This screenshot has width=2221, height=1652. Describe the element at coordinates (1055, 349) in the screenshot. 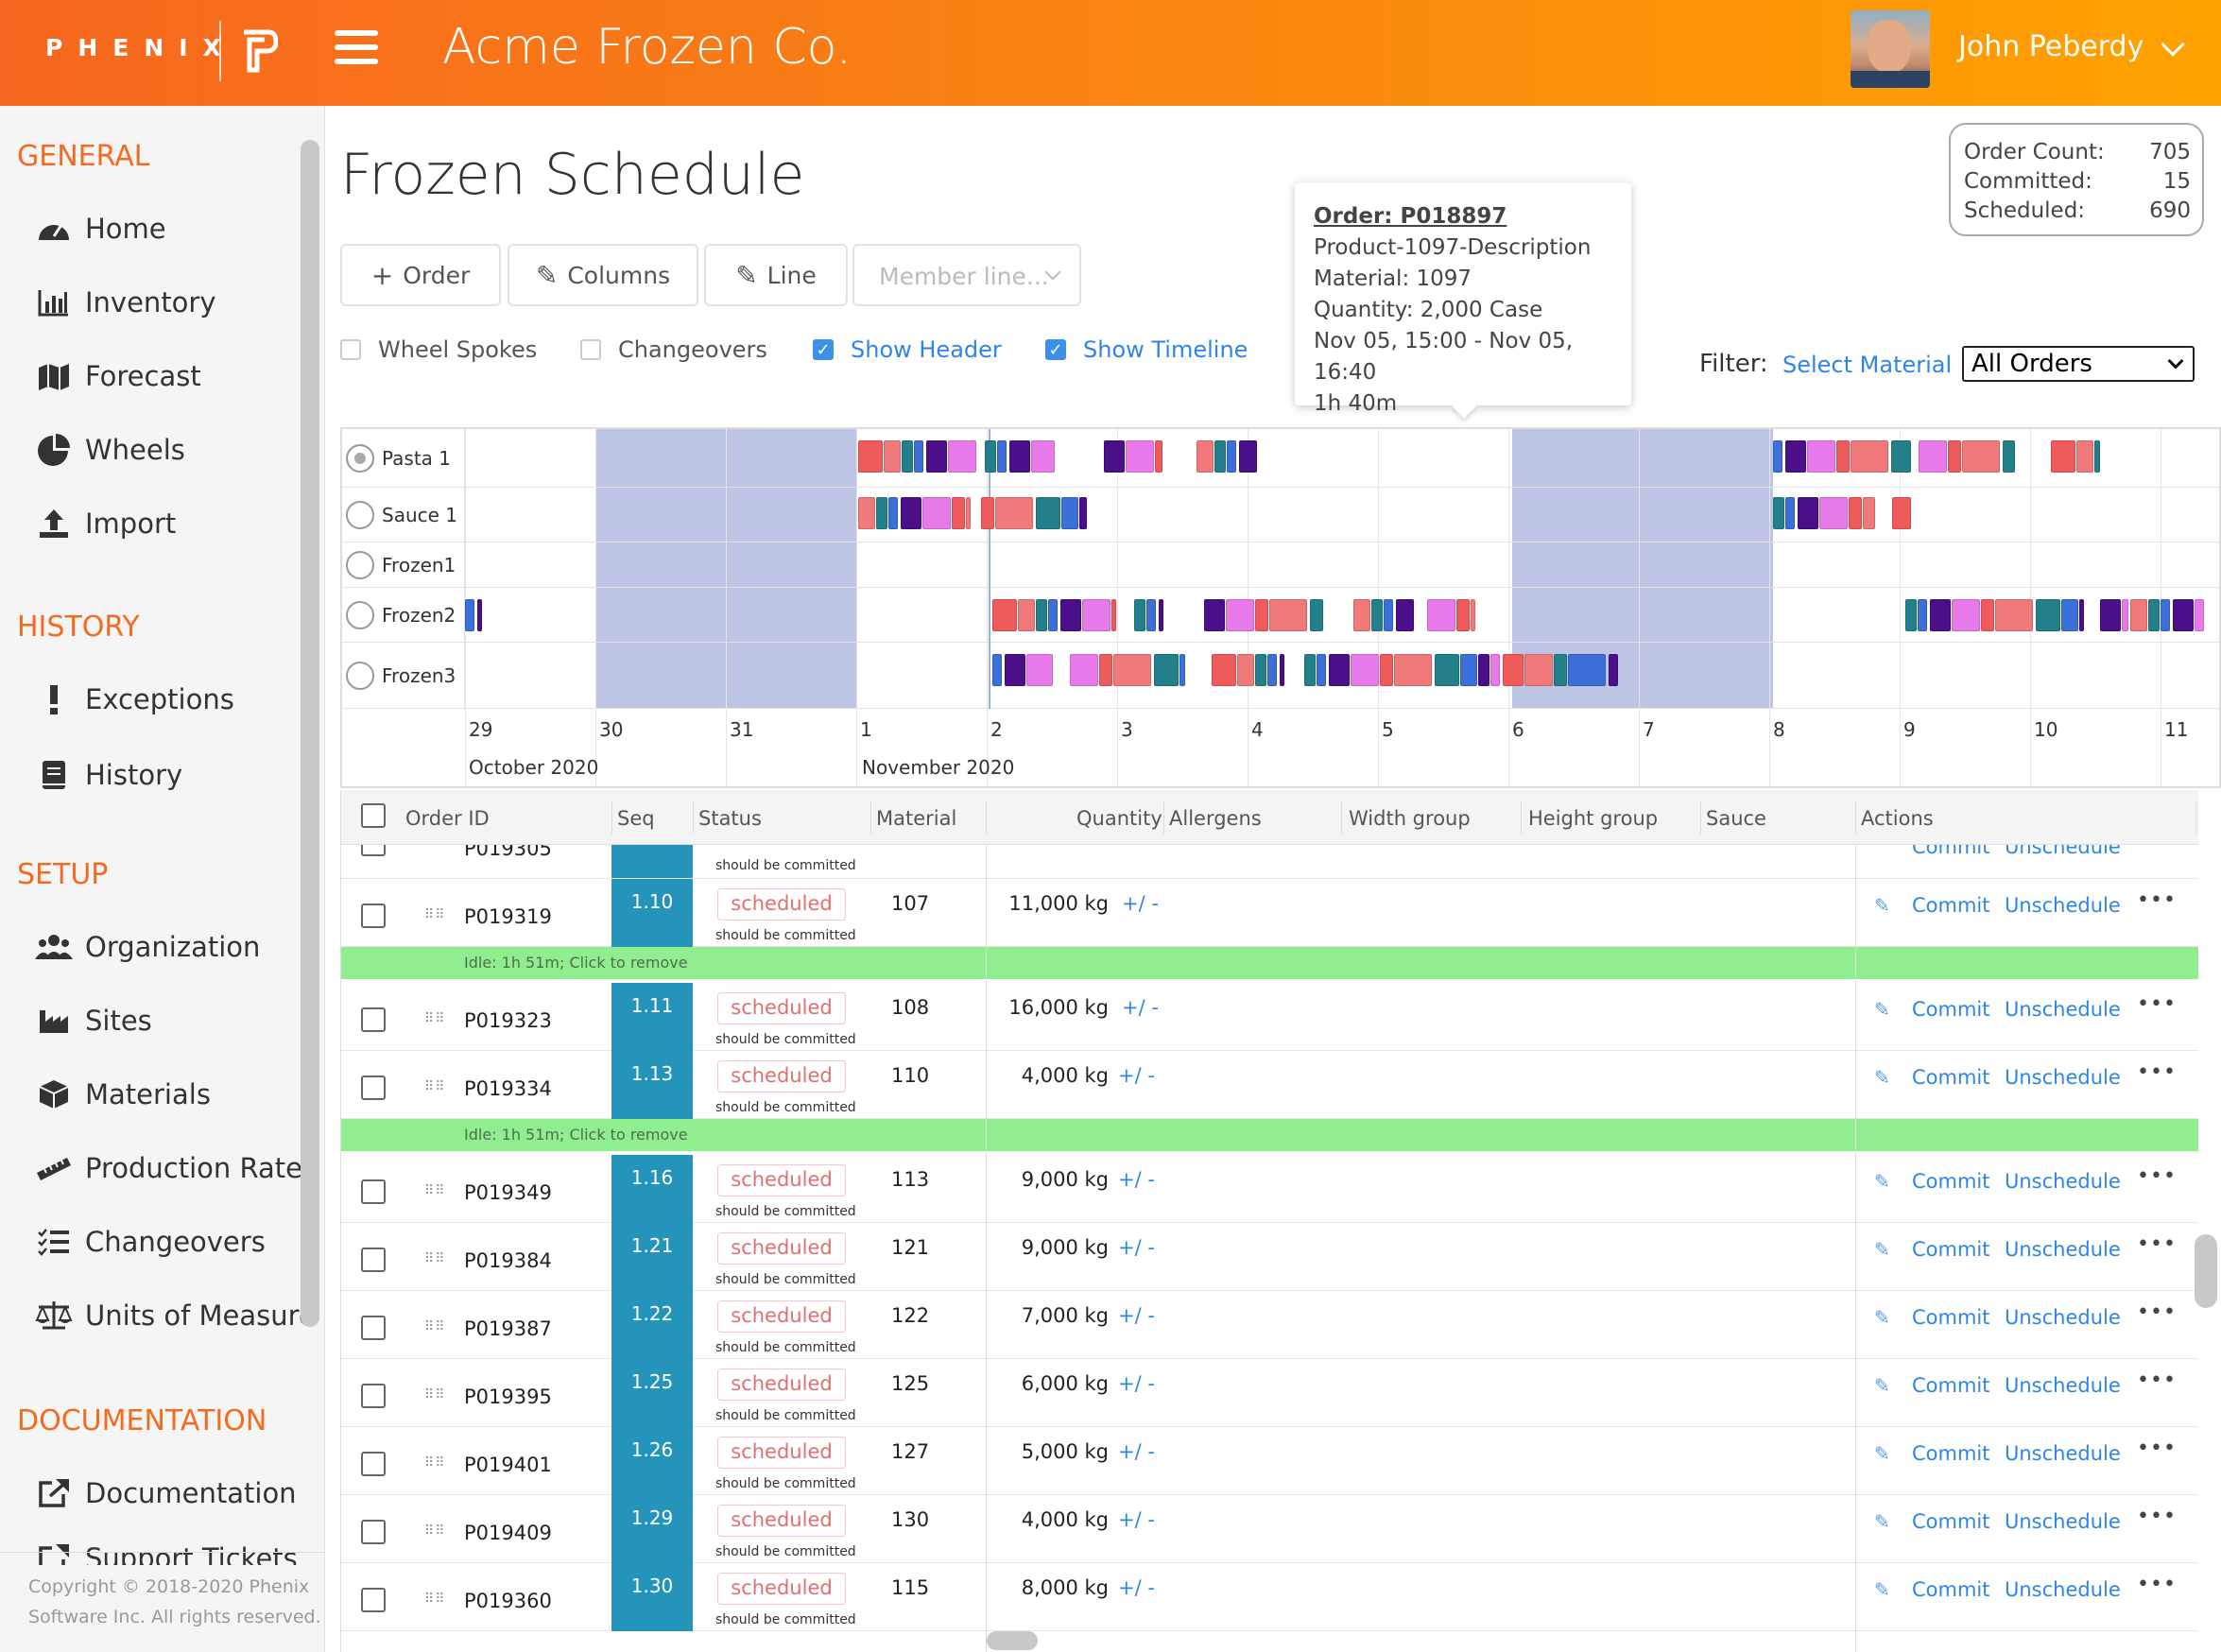

I see `check-icon: ✓` at that location.